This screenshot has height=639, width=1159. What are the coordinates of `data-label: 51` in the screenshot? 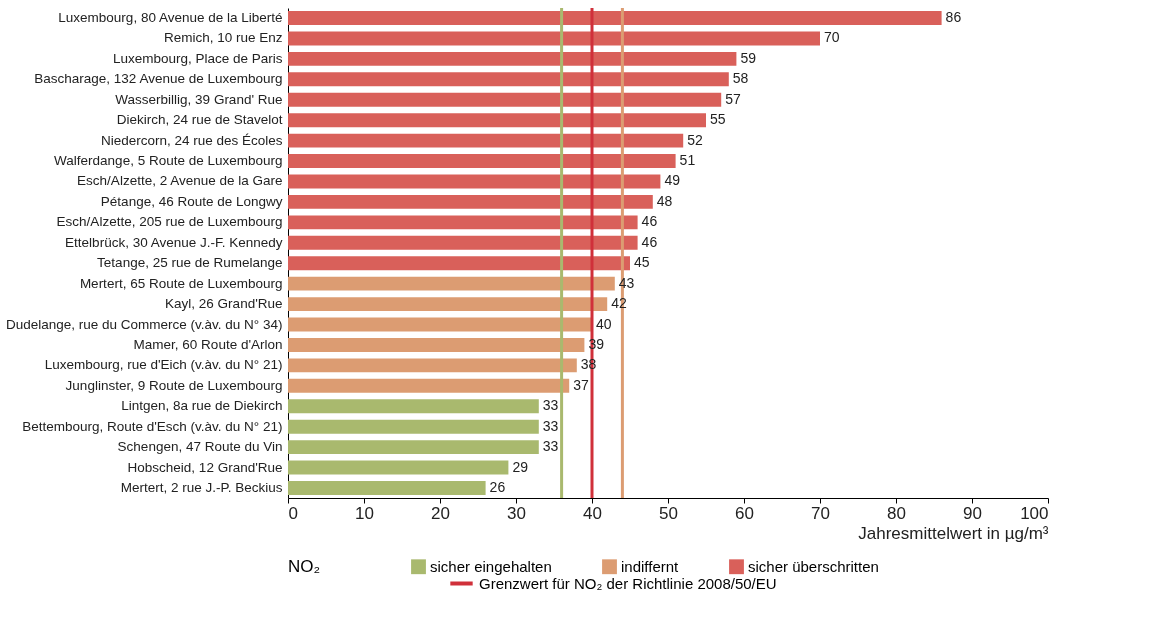 It's located at (687, 160).